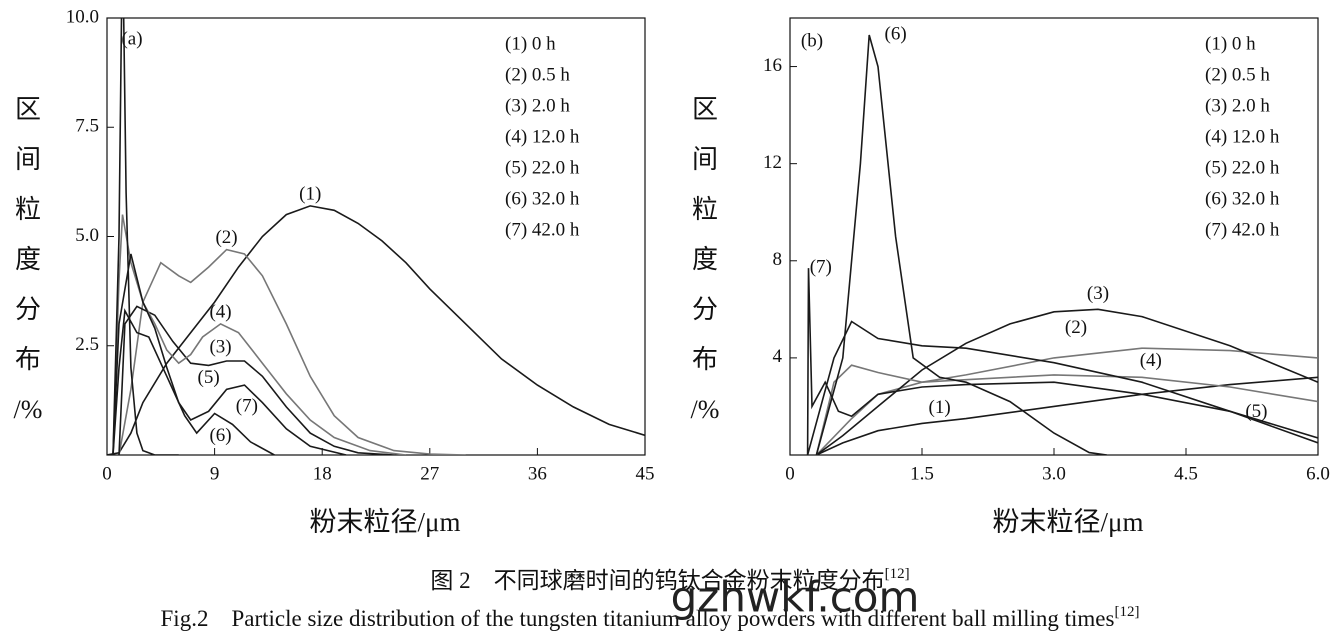 Image resolution: width=1341 pixels, height=641 pixels. What do you see at coordinates (1054, 473) in the screenshot?
I see `x-tick-label: 3.0` at bounding box center [1054, 473].